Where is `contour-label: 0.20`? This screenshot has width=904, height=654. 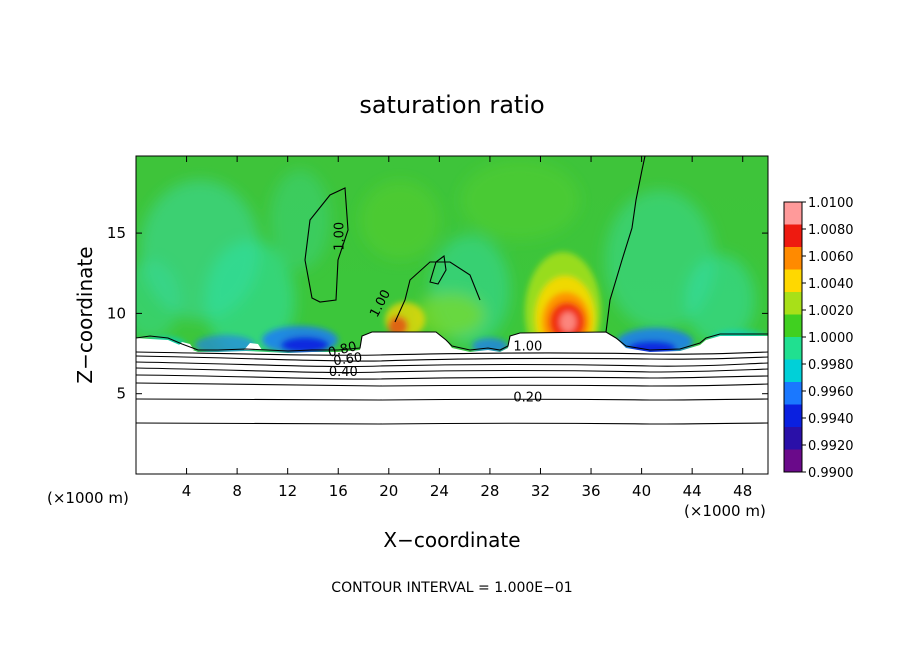 contour-label: 0.20 is located at coordinates (527, 398).